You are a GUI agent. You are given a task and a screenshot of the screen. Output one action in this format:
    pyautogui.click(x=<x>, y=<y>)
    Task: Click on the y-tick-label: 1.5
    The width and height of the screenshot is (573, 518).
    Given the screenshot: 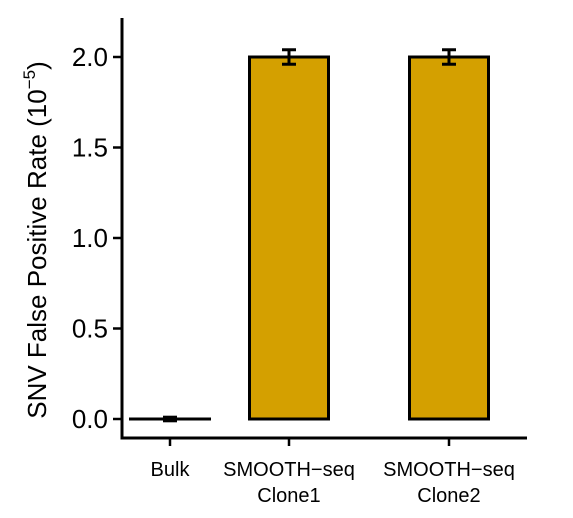 What is the action you would take?
    pyautogui.click(x=90, y=148)
    